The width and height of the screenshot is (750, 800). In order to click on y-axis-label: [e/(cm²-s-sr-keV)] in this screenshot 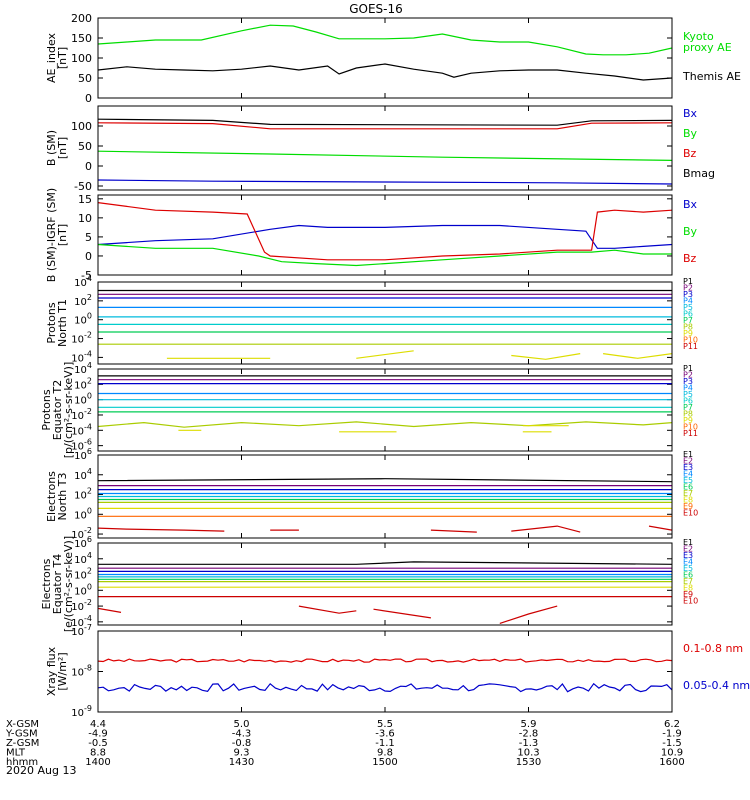, I will do `click(68, 584)`.